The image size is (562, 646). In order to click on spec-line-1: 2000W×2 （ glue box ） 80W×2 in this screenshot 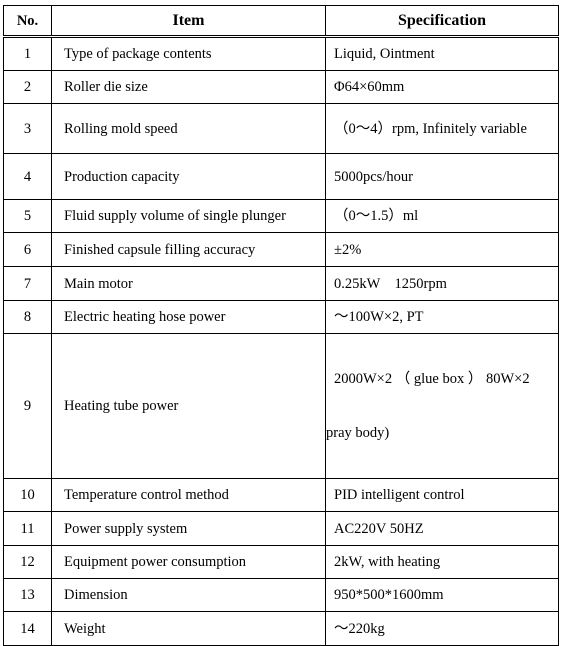, I will do `click(432, 379)`.